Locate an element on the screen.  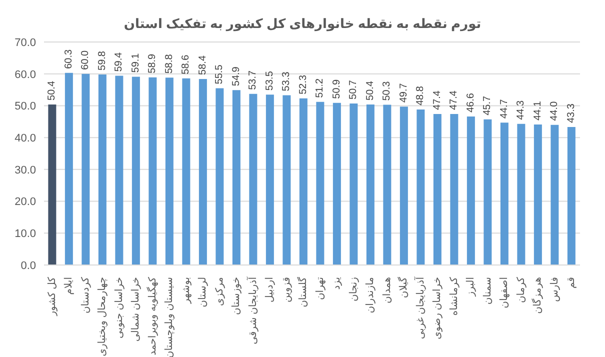
data-label: 51.2 is located at coordinates (320, 88).